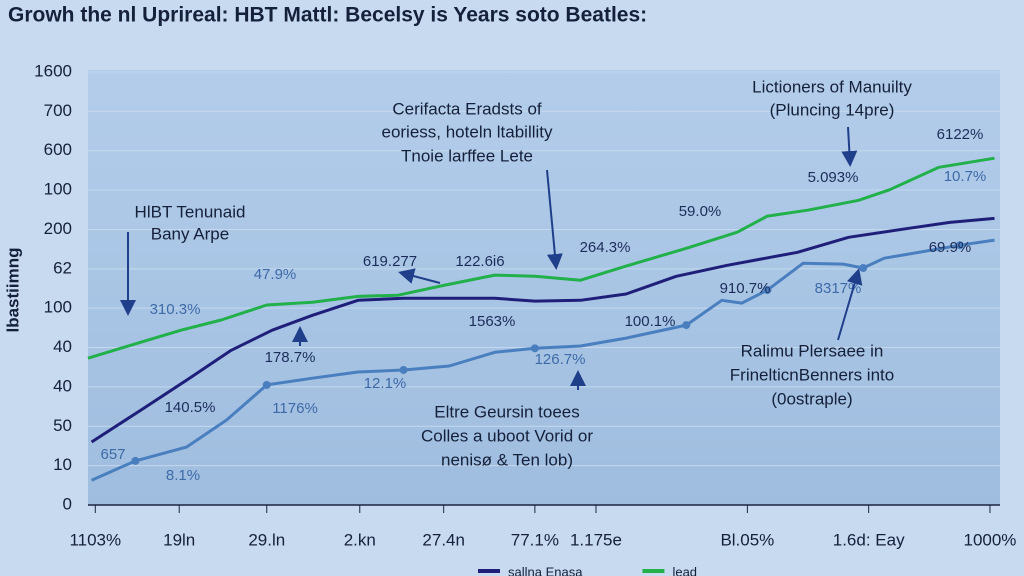  I want to click on x-tick-label: 19ln, so click(179, 539).